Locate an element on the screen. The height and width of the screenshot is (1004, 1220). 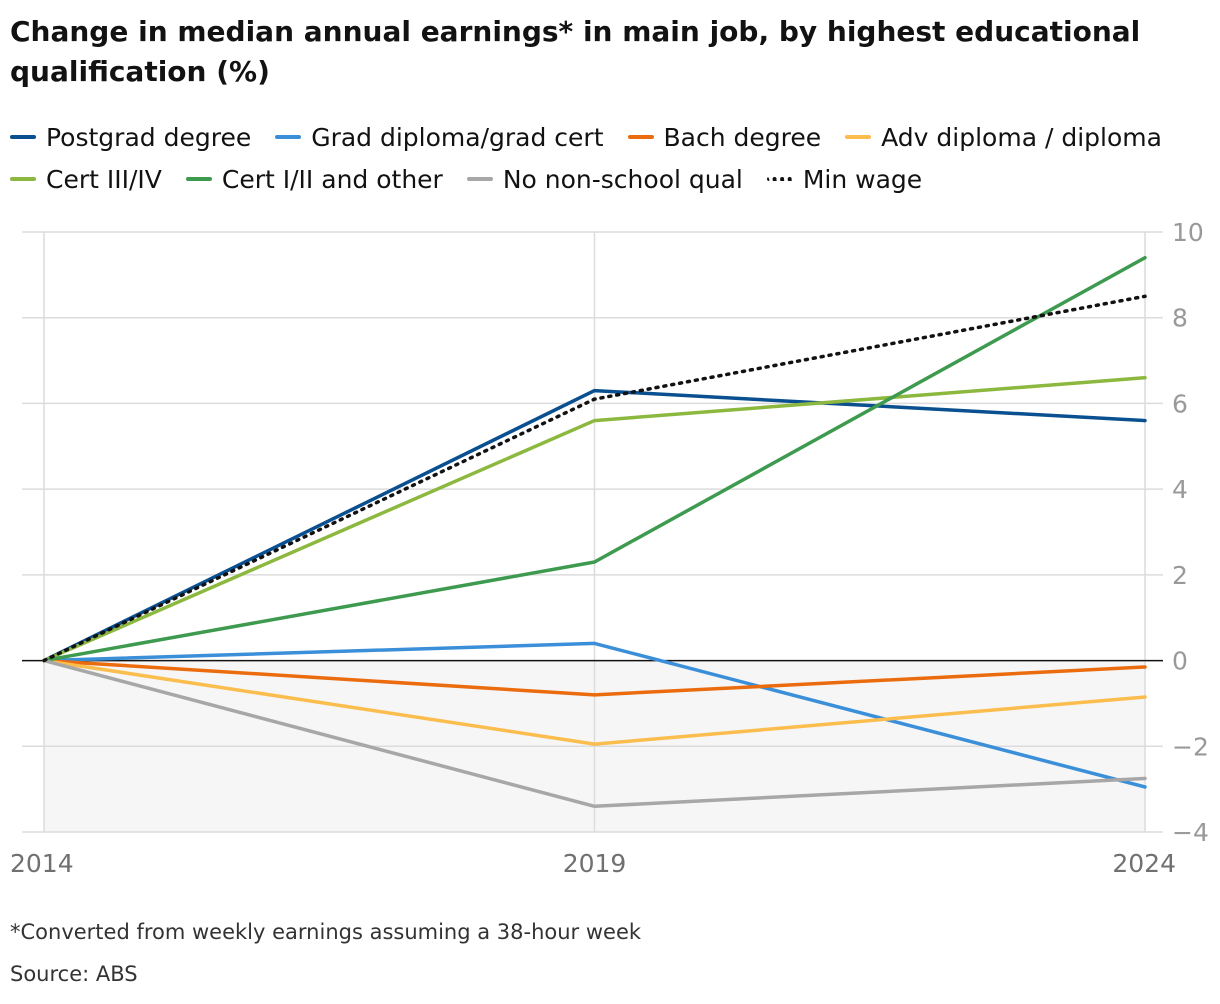
series-line-no-non-school-qual is located at coordinates (594, 733).